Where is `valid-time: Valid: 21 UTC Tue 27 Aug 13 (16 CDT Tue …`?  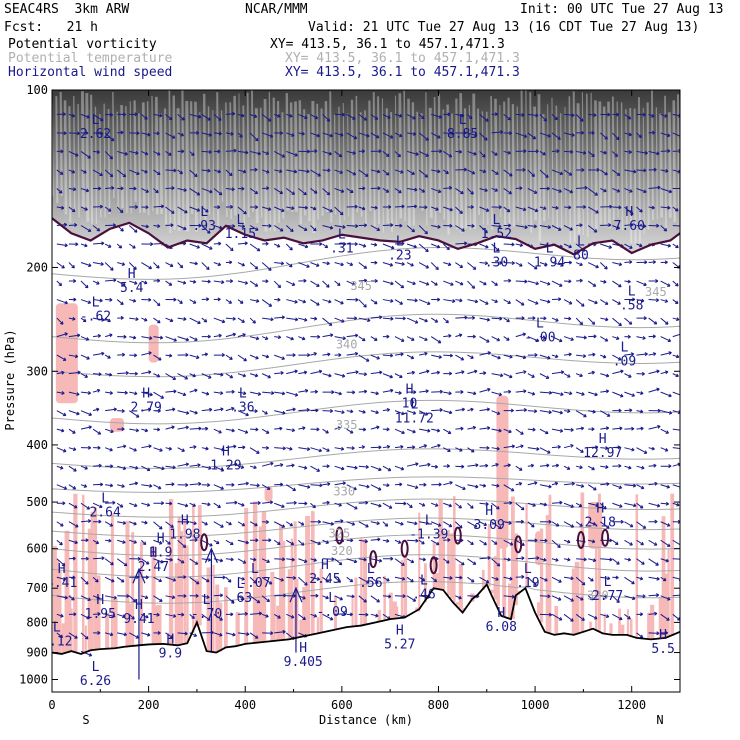
valid-time: Valid: 21 UTC Tue 27 Aug 13 (16 CDT Tue … is located at coordinates (504, 27).